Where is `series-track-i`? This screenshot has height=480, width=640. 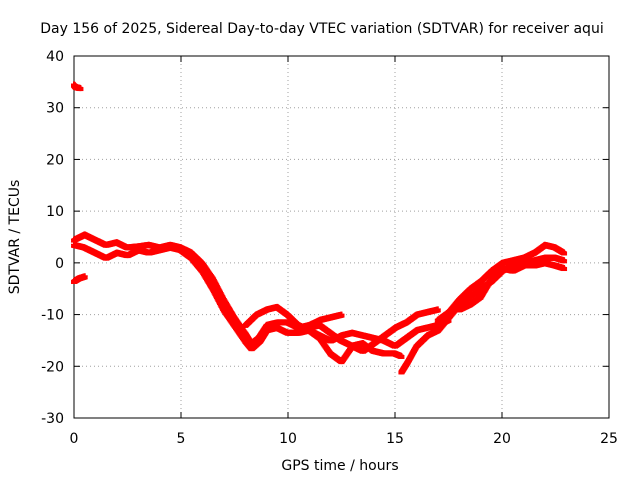
series-track-i is located at coordinates (512, 286).